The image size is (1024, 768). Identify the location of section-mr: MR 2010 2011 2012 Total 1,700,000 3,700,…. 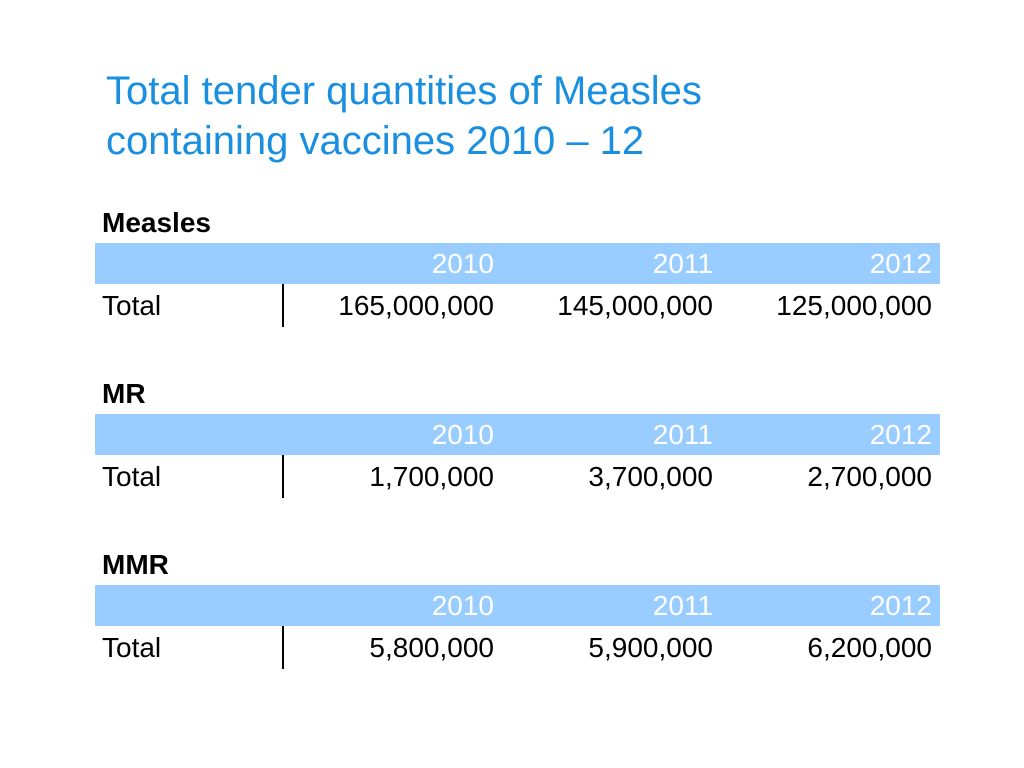
(517, 436).